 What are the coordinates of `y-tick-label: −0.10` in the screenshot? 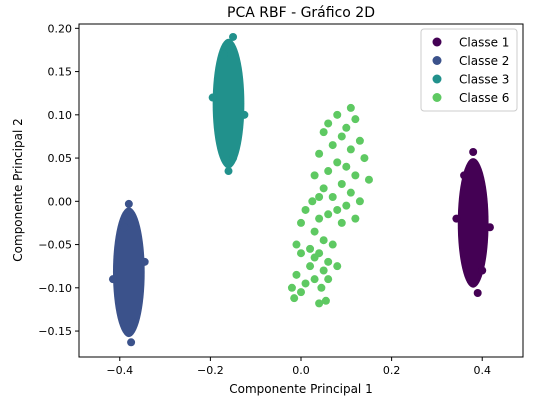 It's located at (55, 288).